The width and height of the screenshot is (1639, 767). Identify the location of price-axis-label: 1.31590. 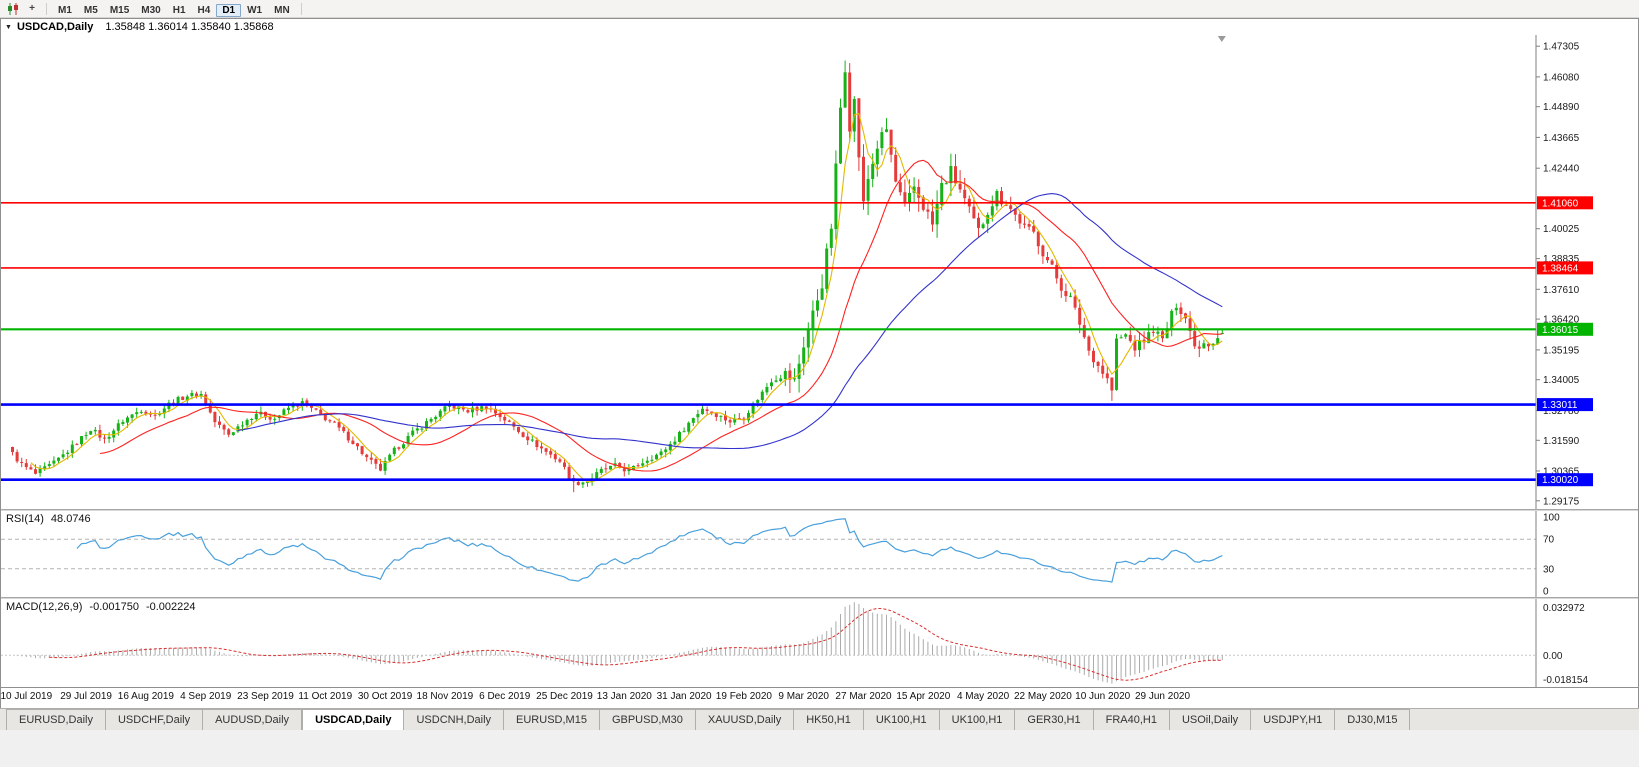
(1561, 441).